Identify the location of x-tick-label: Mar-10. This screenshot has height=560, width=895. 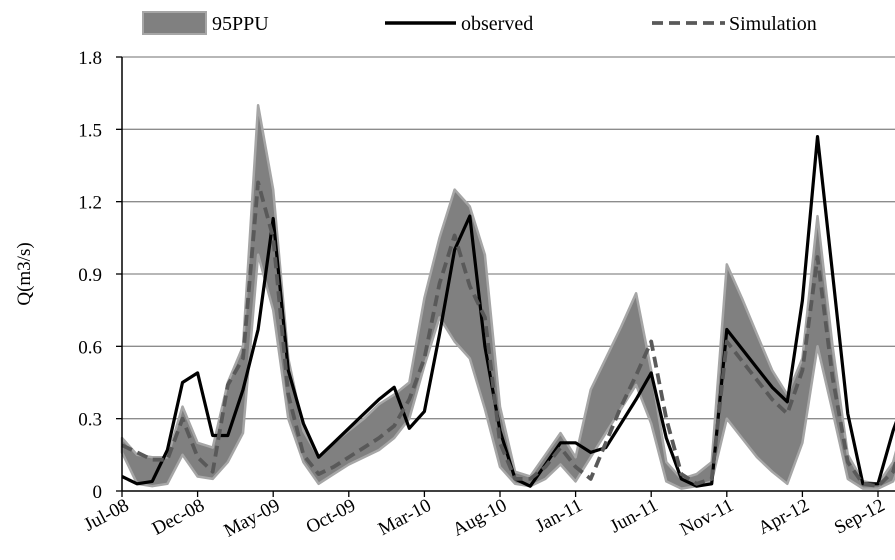
(405, 517).